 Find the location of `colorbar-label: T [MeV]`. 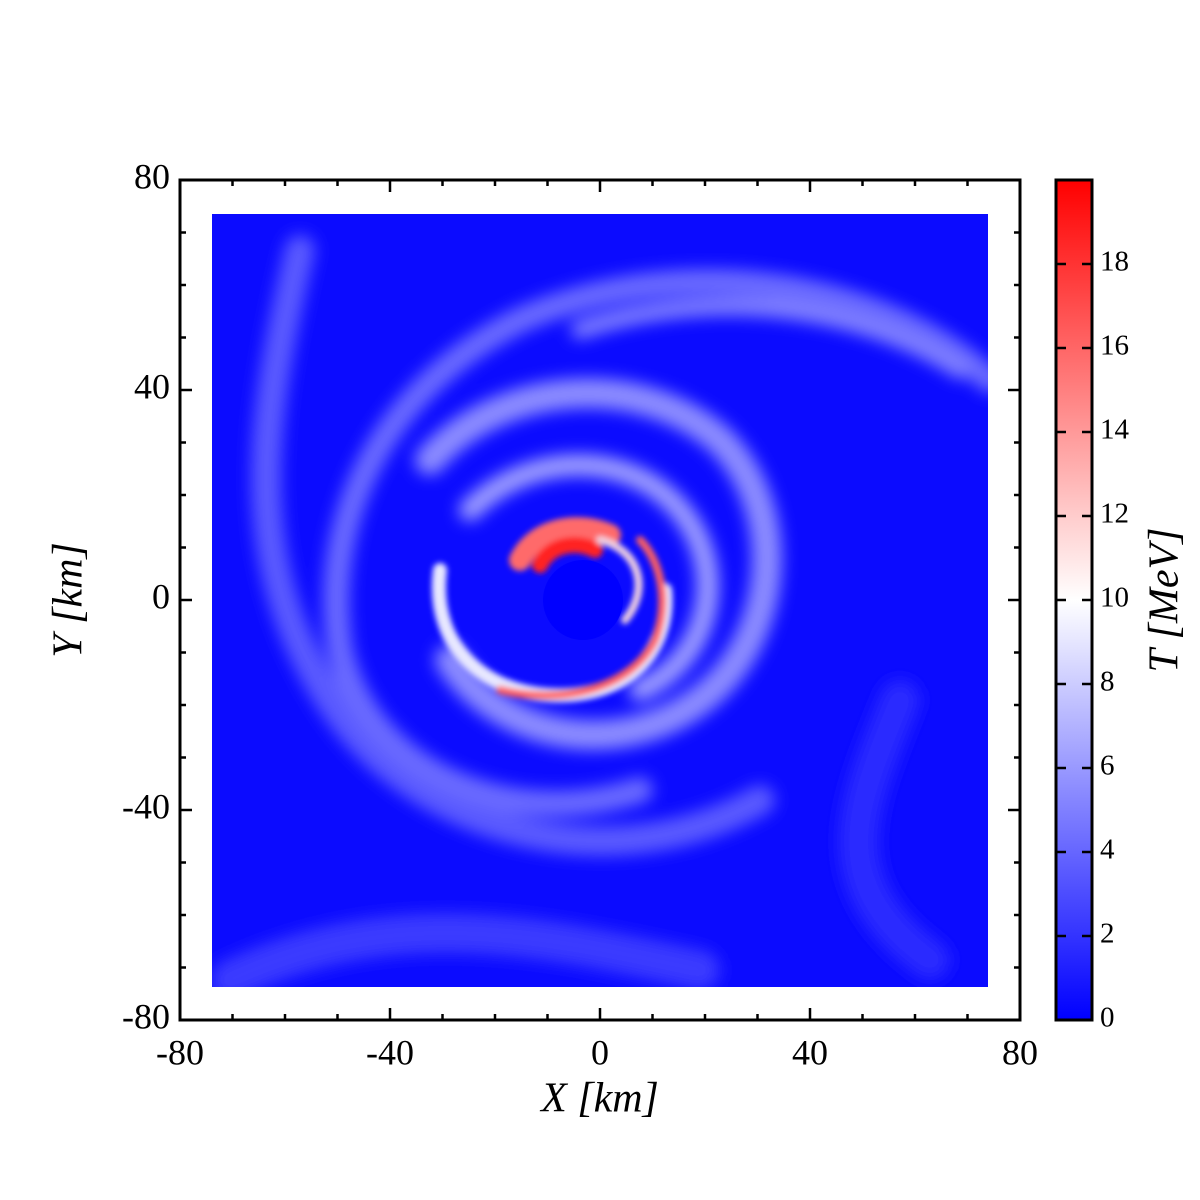

colorbar-label: T [MeV] is located at coordinates (1165, 599).